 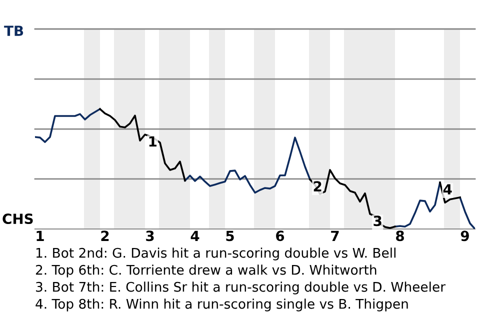 I want to click on x-tick-label: 8, so click(x=400, y=236).